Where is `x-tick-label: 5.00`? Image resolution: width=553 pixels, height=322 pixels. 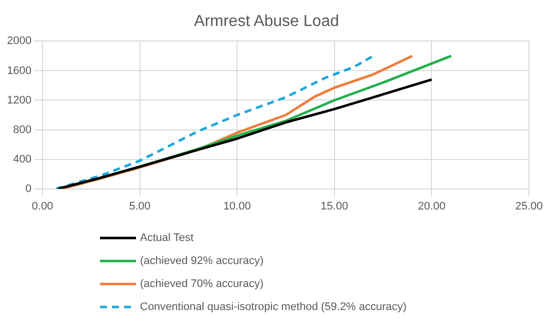 x-tick-label: 5.00 is located at coordinates (139, 206).